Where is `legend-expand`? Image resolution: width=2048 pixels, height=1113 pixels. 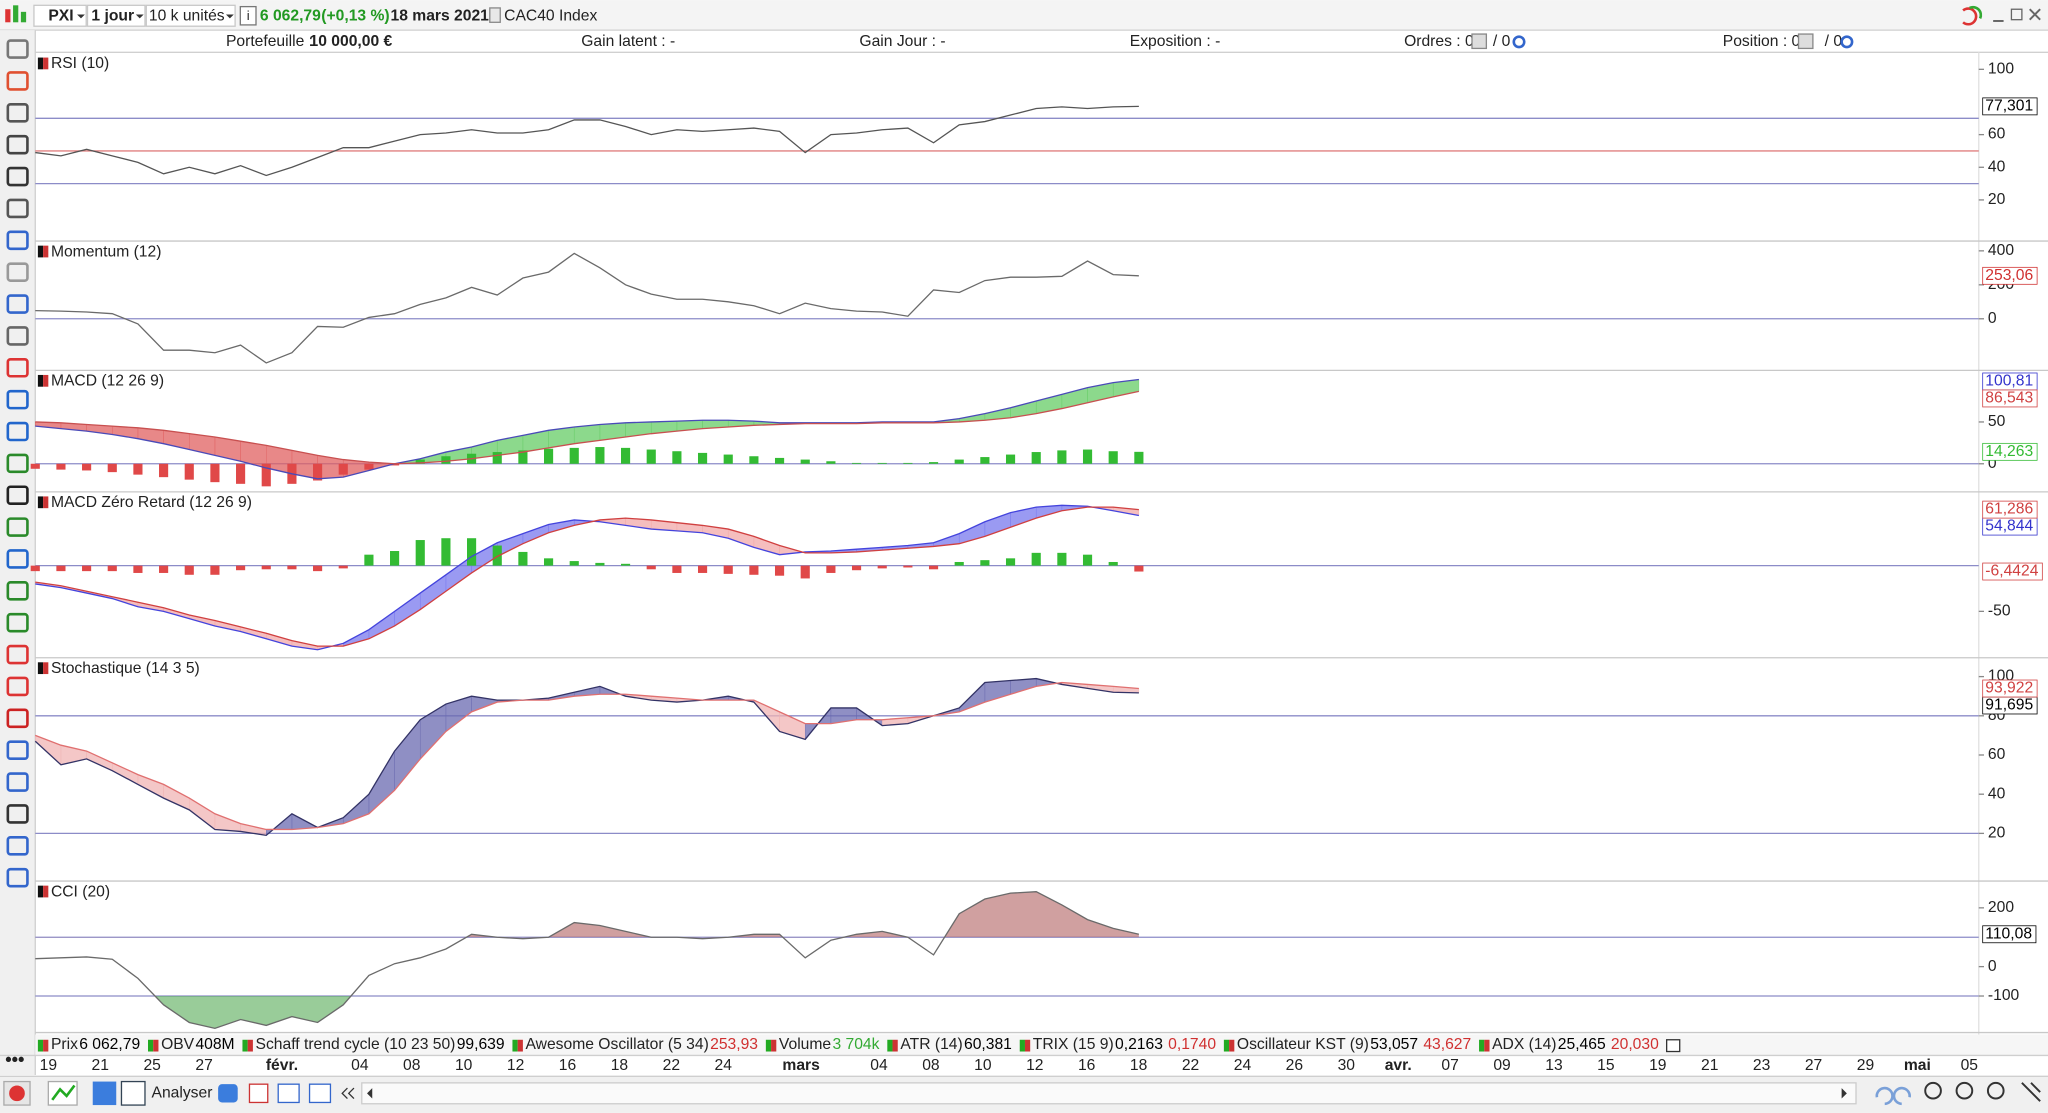
legend-expand is located at coordinates (1673, 1046).